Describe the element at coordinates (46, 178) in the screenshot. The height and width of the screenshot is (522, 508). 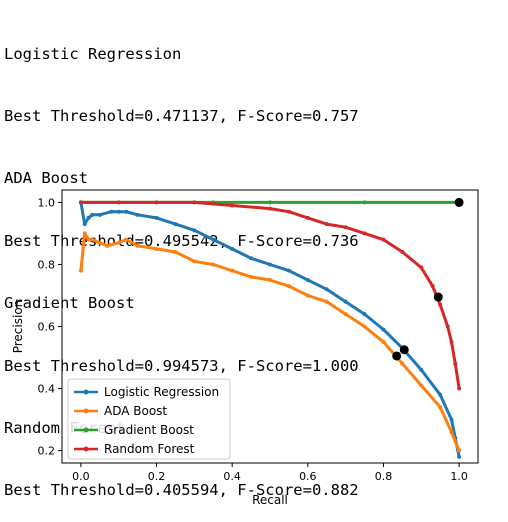
I see `output-line: ADA Boost` at that location.